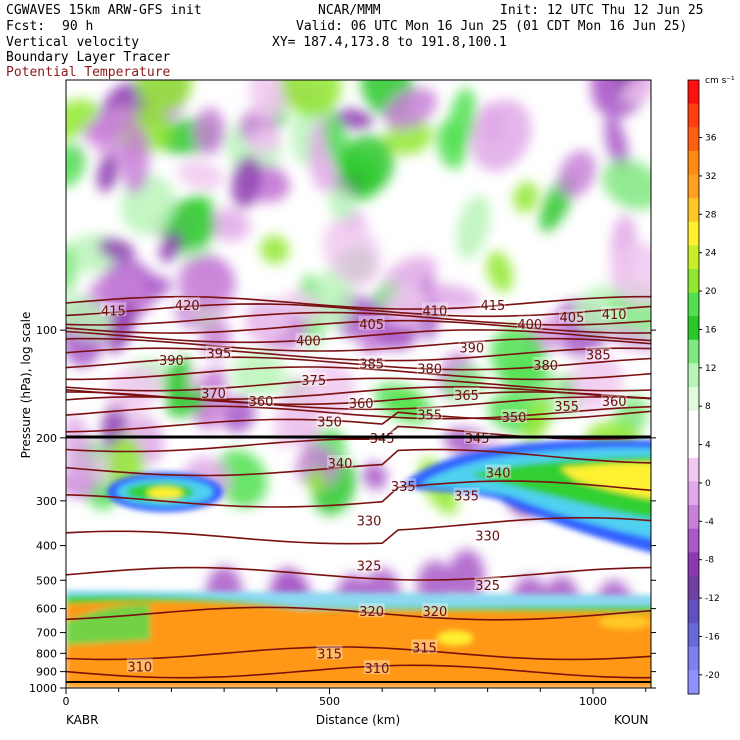  Describe the element at coordinates (593, 701) in the screenshot. I see `x-tick-label: 1000` at that location.